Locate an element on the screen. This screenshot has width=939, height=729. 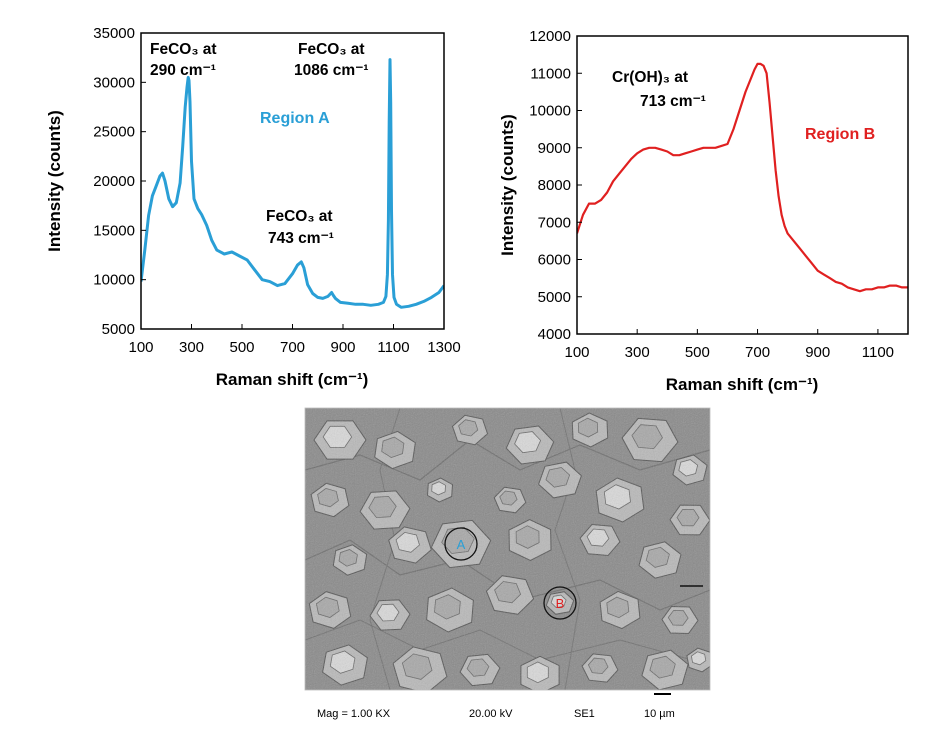
chart-a-ytick-label: 5000 is located at coordinates (118, 329).